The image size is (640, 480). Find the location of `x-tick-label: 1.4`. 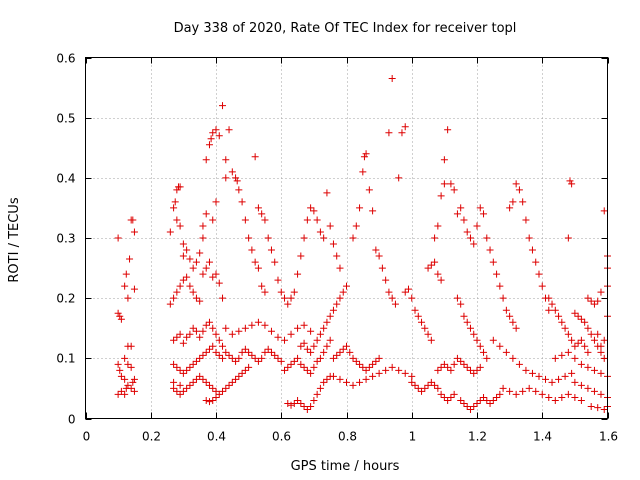

x-tick-label: 1.4 is located at coordinates (542, 437).